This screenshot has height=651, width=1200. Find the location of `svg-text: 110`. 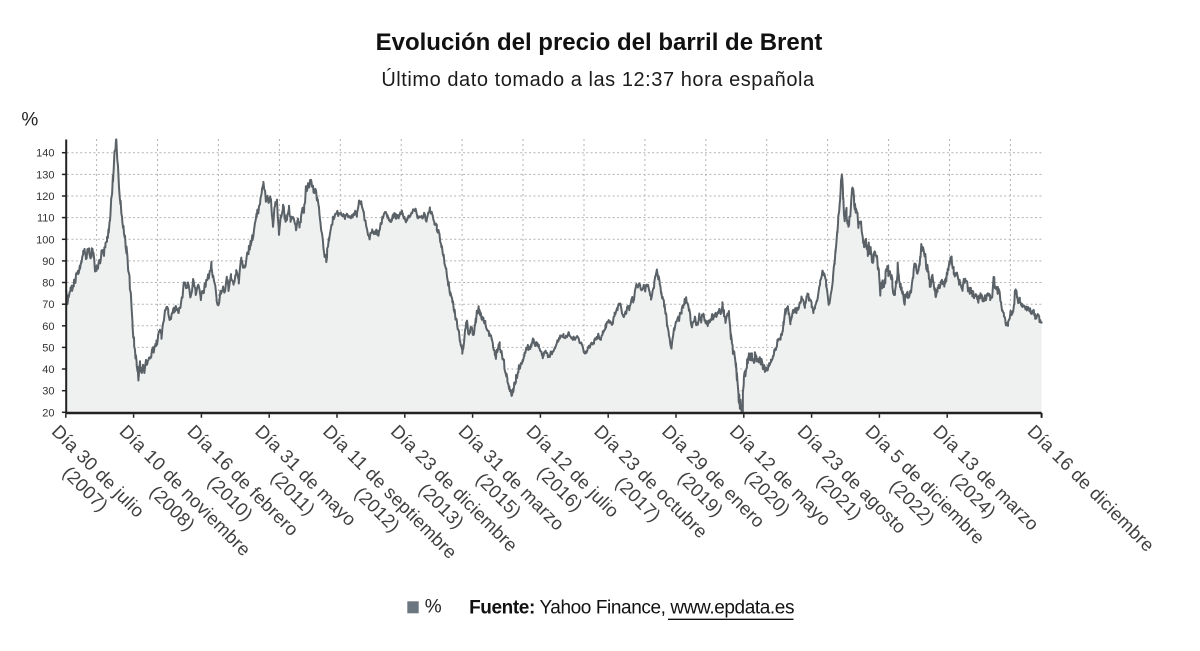

svg-text: 110 is located at coordinates (46, 219).